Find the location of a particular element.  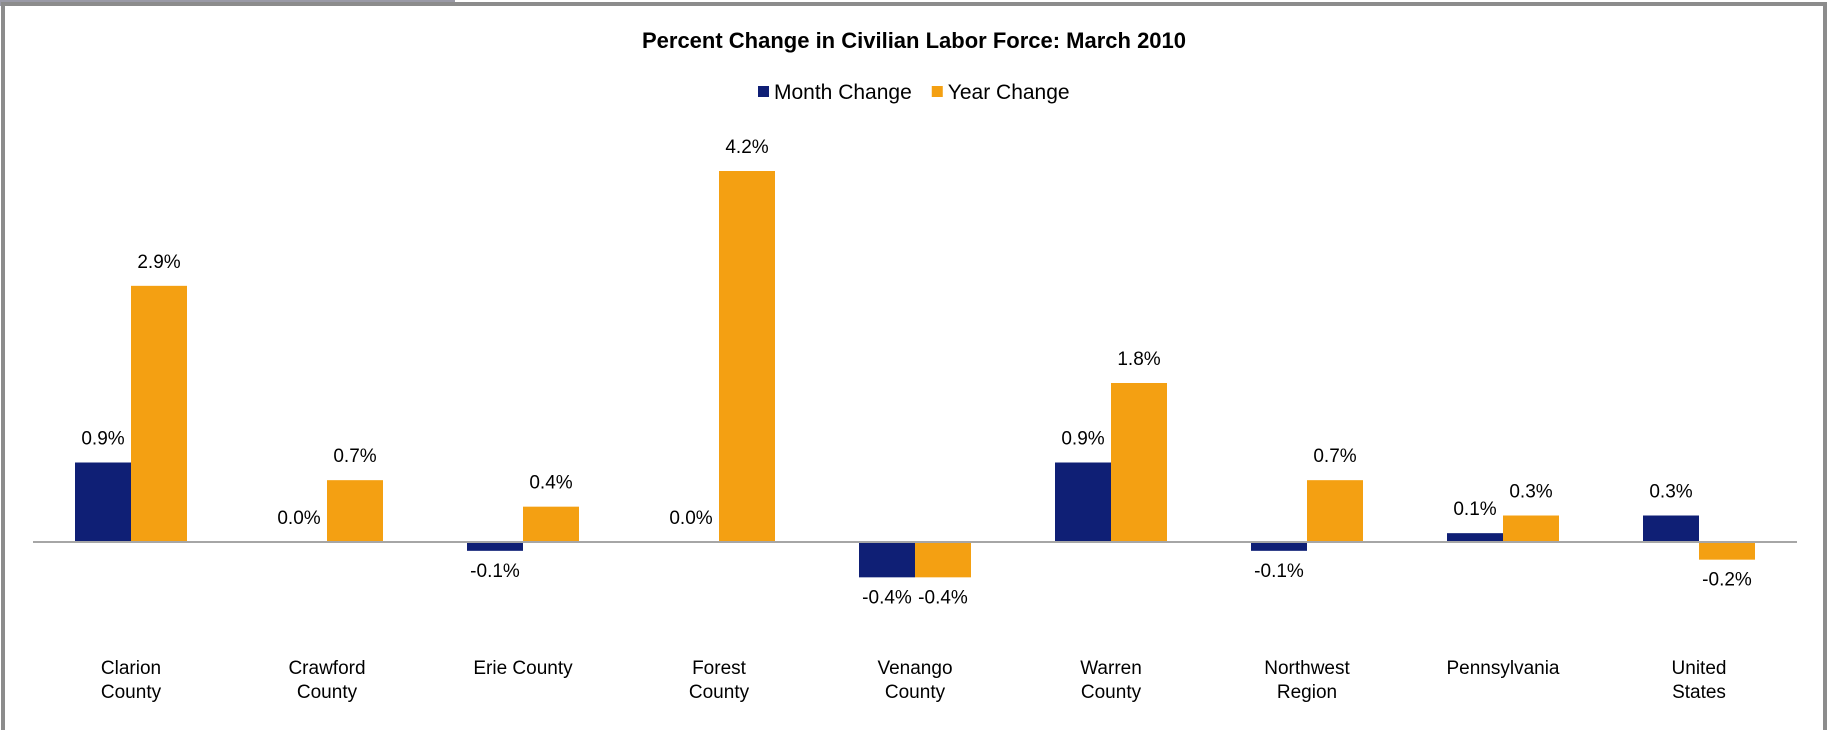

data-label: 0.4% is located at coordinates (550, 483).